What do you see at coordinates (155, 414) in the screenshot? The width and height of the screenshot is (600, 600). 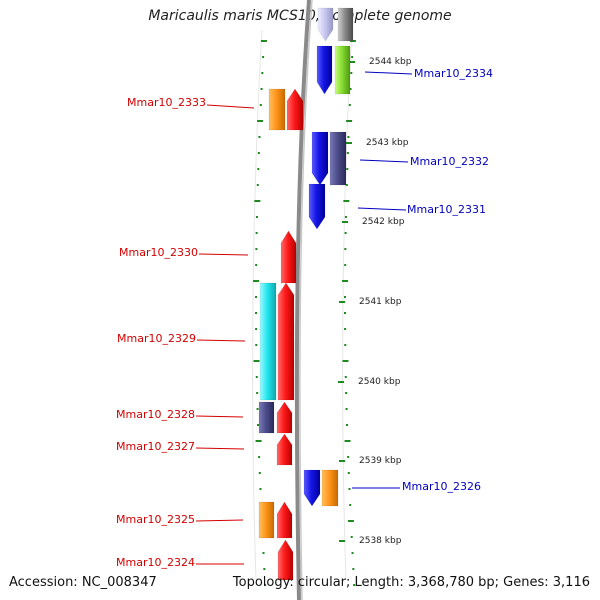 I see `gene-label-mmar10-2328: Mmar10_2328` at bounding box center [155, 414].